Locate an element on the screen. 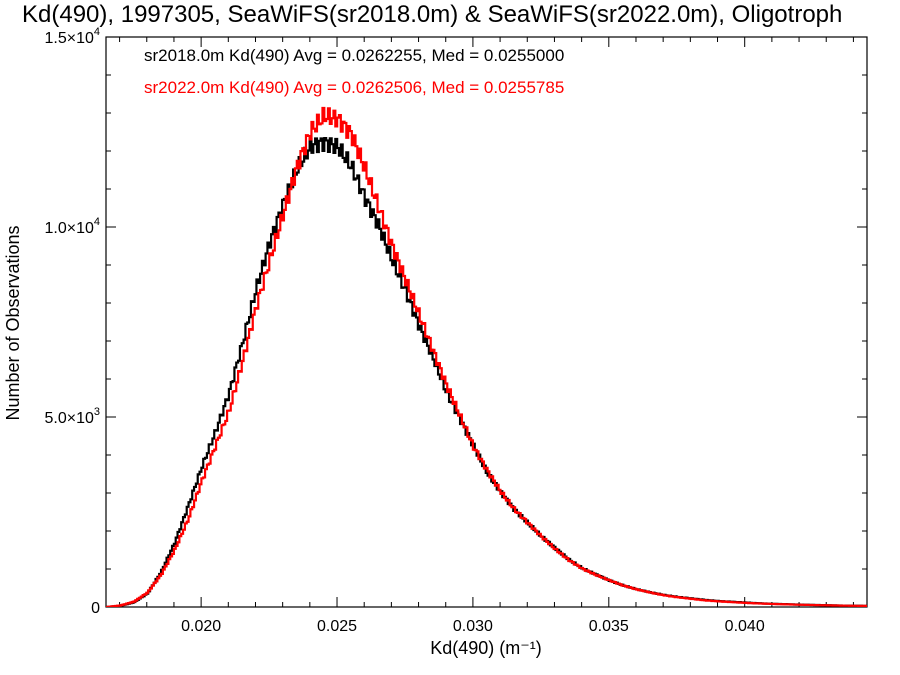  y-tick-label: 1.5×10⁴ is located at coordinates (72, 36).